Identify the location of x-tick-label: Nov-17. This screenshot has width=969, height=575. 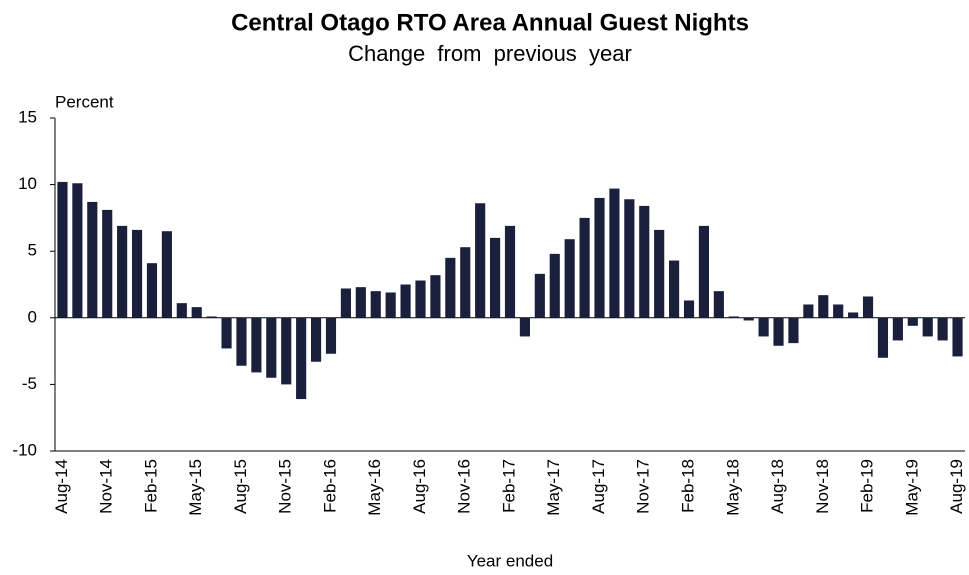
(643, 486).